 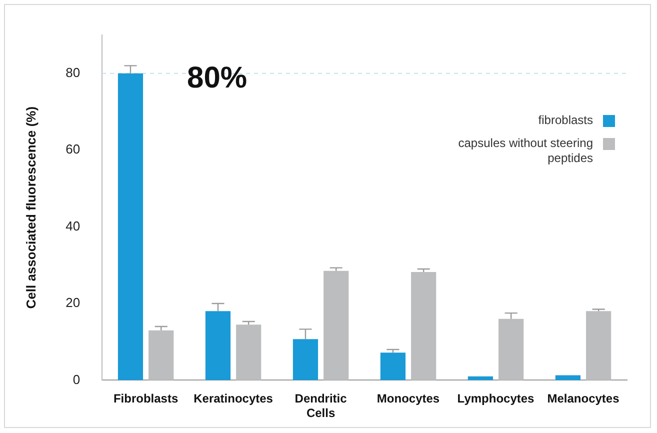 What do you see at coordinates (565, 120) in the screenshot?
I see `legend-label: fibroblasts` at bounding box center [565, 120].